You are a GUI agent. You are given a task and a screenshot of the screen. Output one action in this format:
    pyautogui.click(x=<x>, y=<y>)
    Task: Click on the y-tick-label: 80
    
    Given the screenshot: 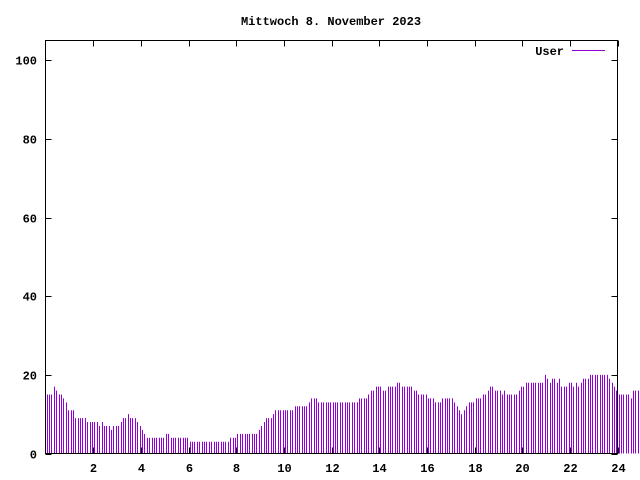 What is the action you would take?
    pyautogui.click(x=30, y=141)
    